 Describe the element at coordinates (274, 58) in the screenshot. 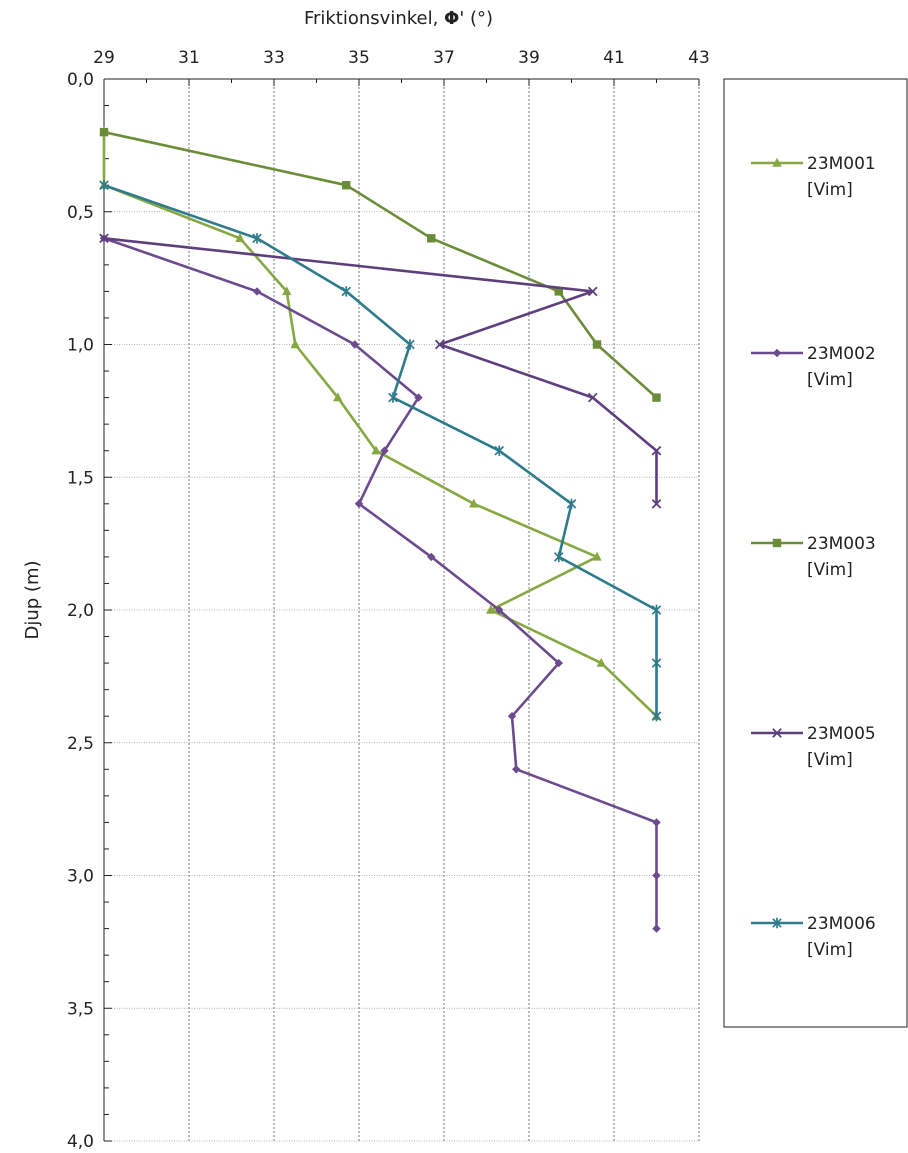

I see `x-tick-label: 33` at that location.